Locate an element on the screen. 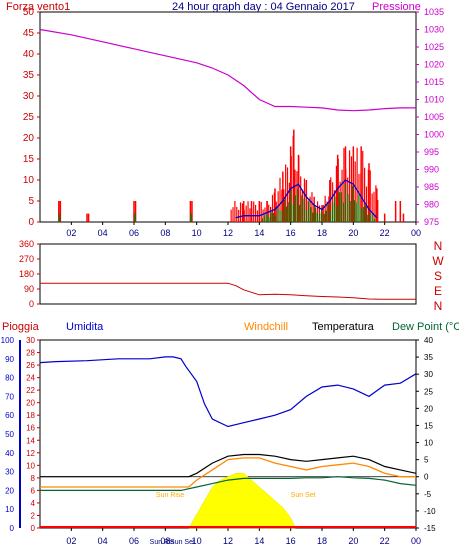  humidity-tick-label: 14 is located at coordinates (30, 440).